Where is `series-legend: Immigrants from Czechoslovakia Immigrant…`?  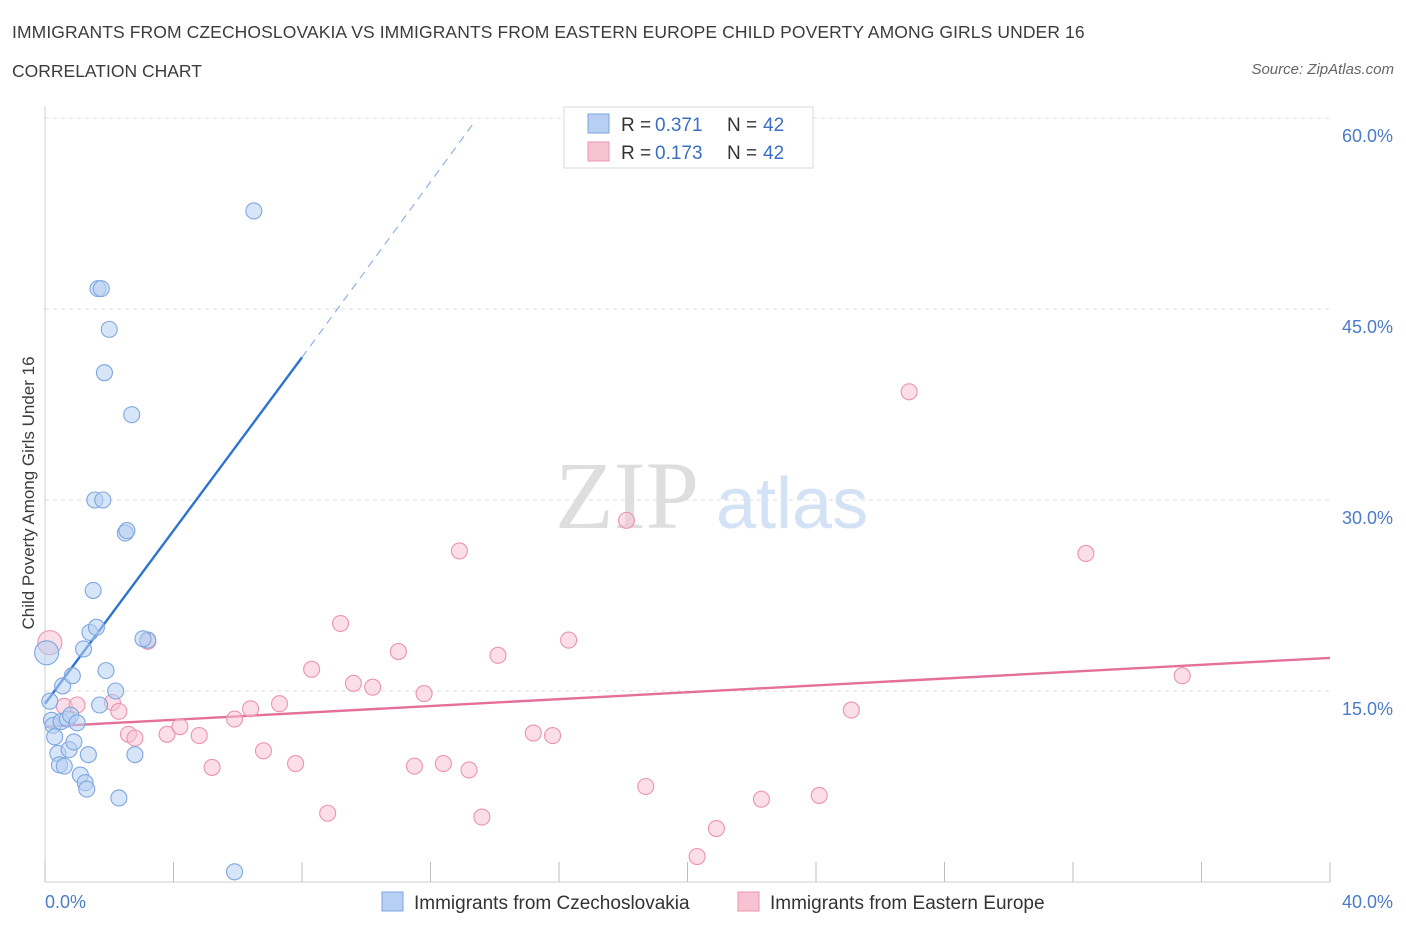 series-legend: Immigrants from Czechoslovakia Immigrant… is located at coordinates (713, 902).